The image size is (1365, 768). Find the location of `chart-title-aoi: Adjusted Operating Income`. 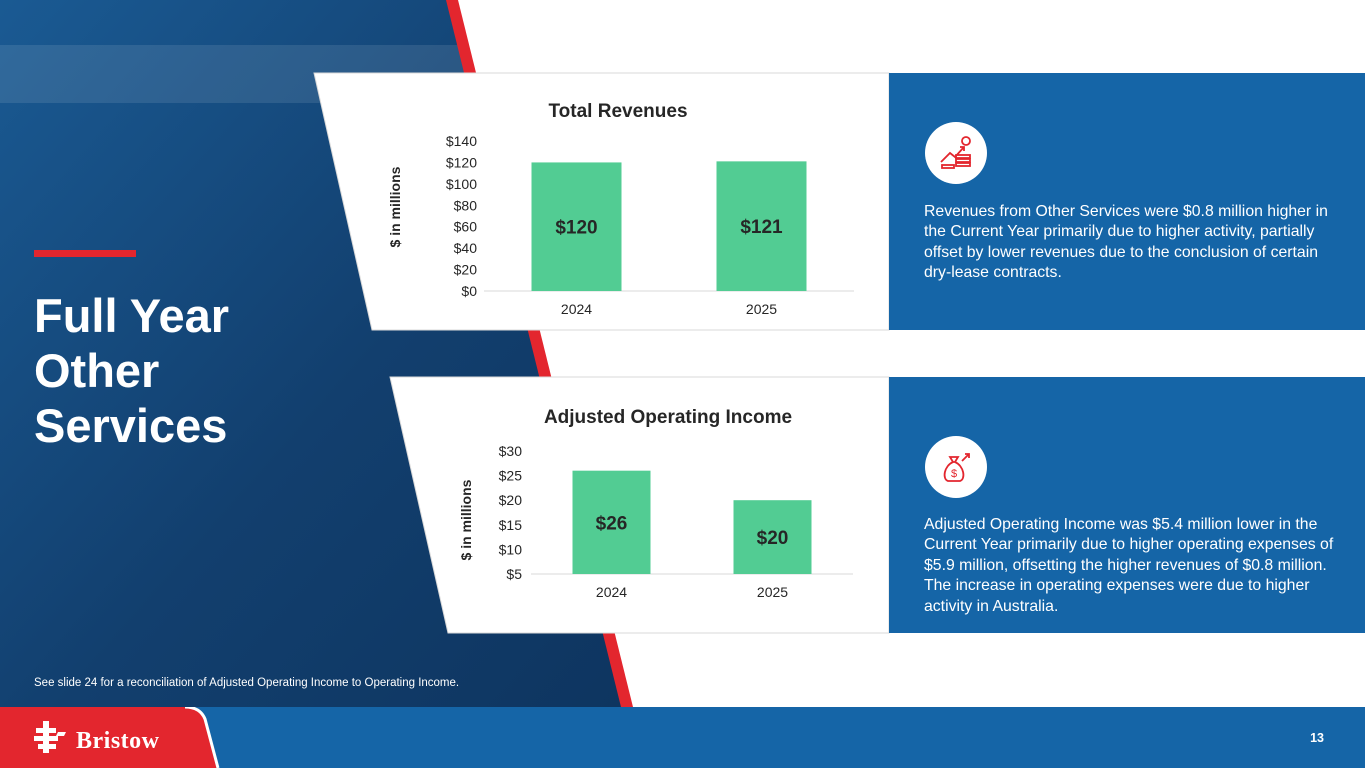

chart-title-aoi: Adjusted Operating Income is located at coordinates (668, 417).